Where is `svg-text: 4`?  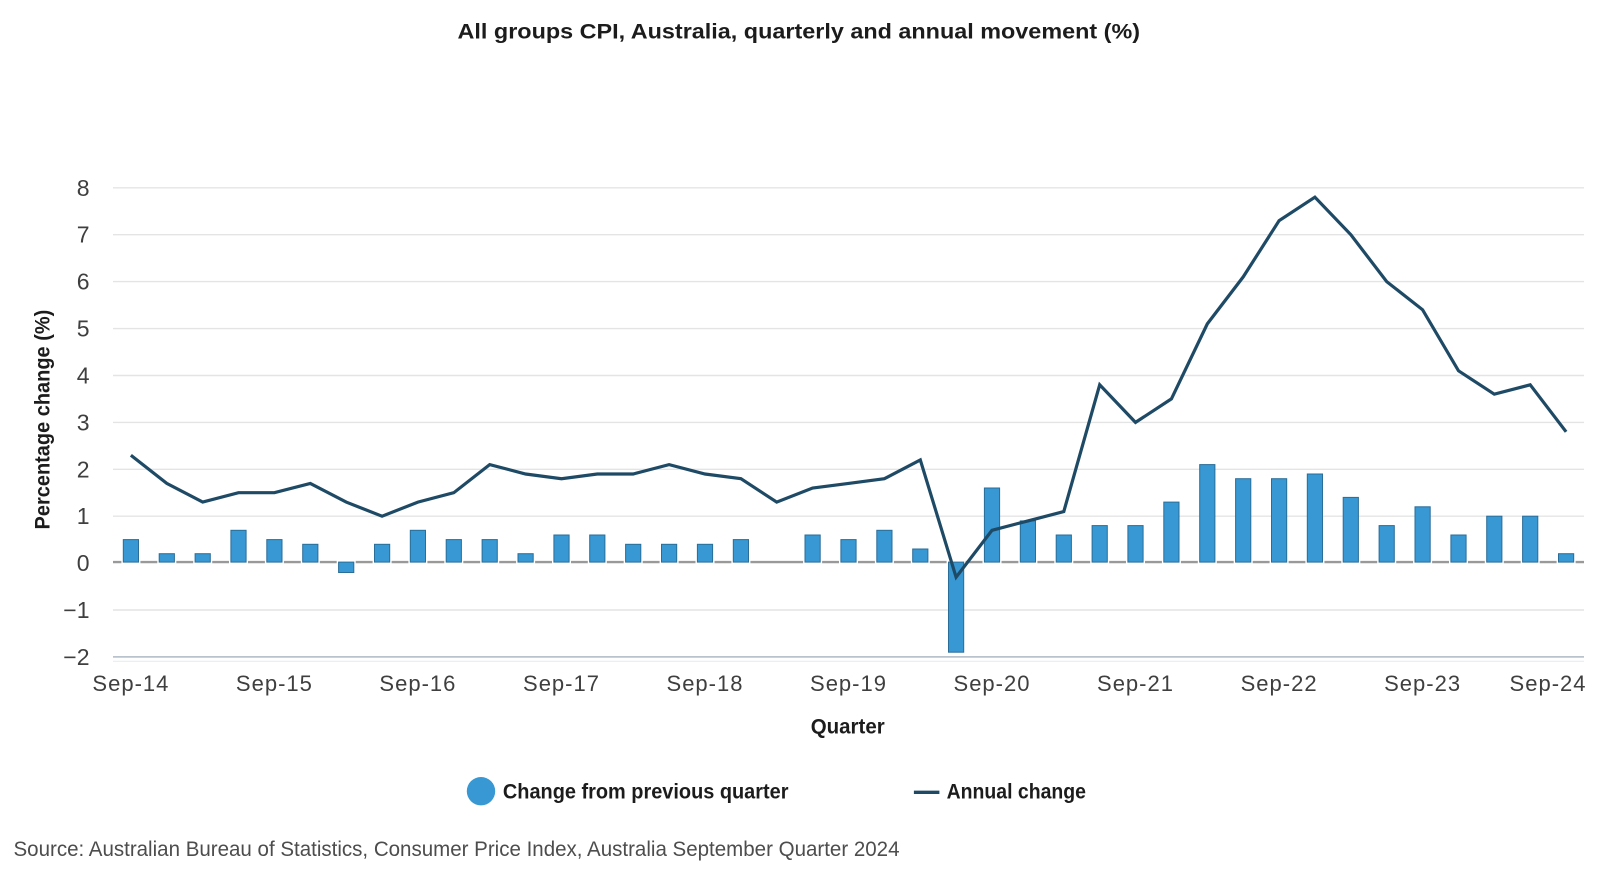
svg-text: 4 is located at coordinates (83, 376).